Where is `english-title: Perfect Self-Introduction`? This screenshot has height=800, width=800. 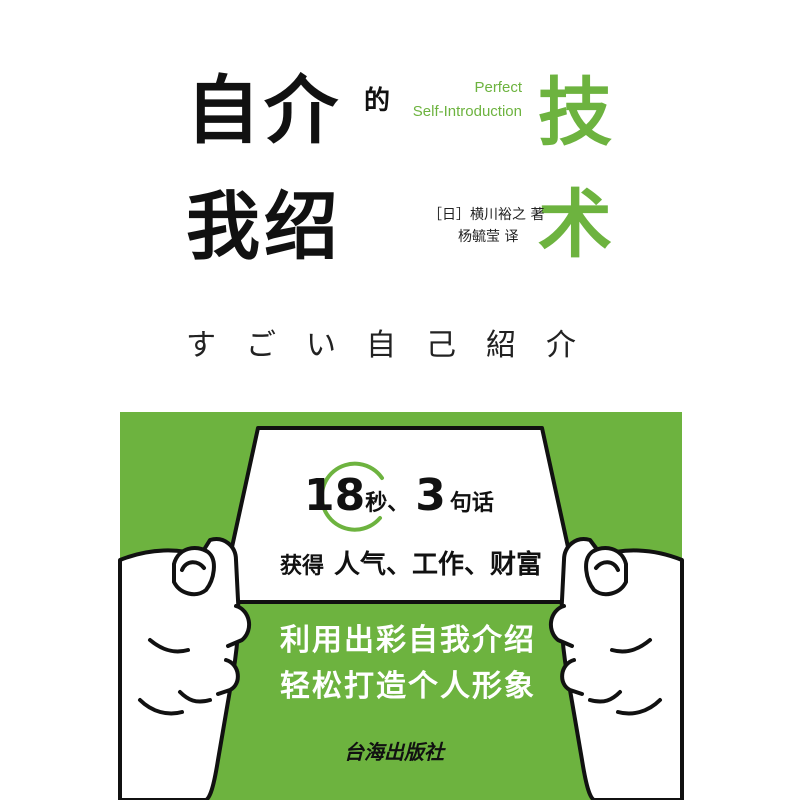
english-title: Perfect Self-Introduction is located at coordinates (461, 100).